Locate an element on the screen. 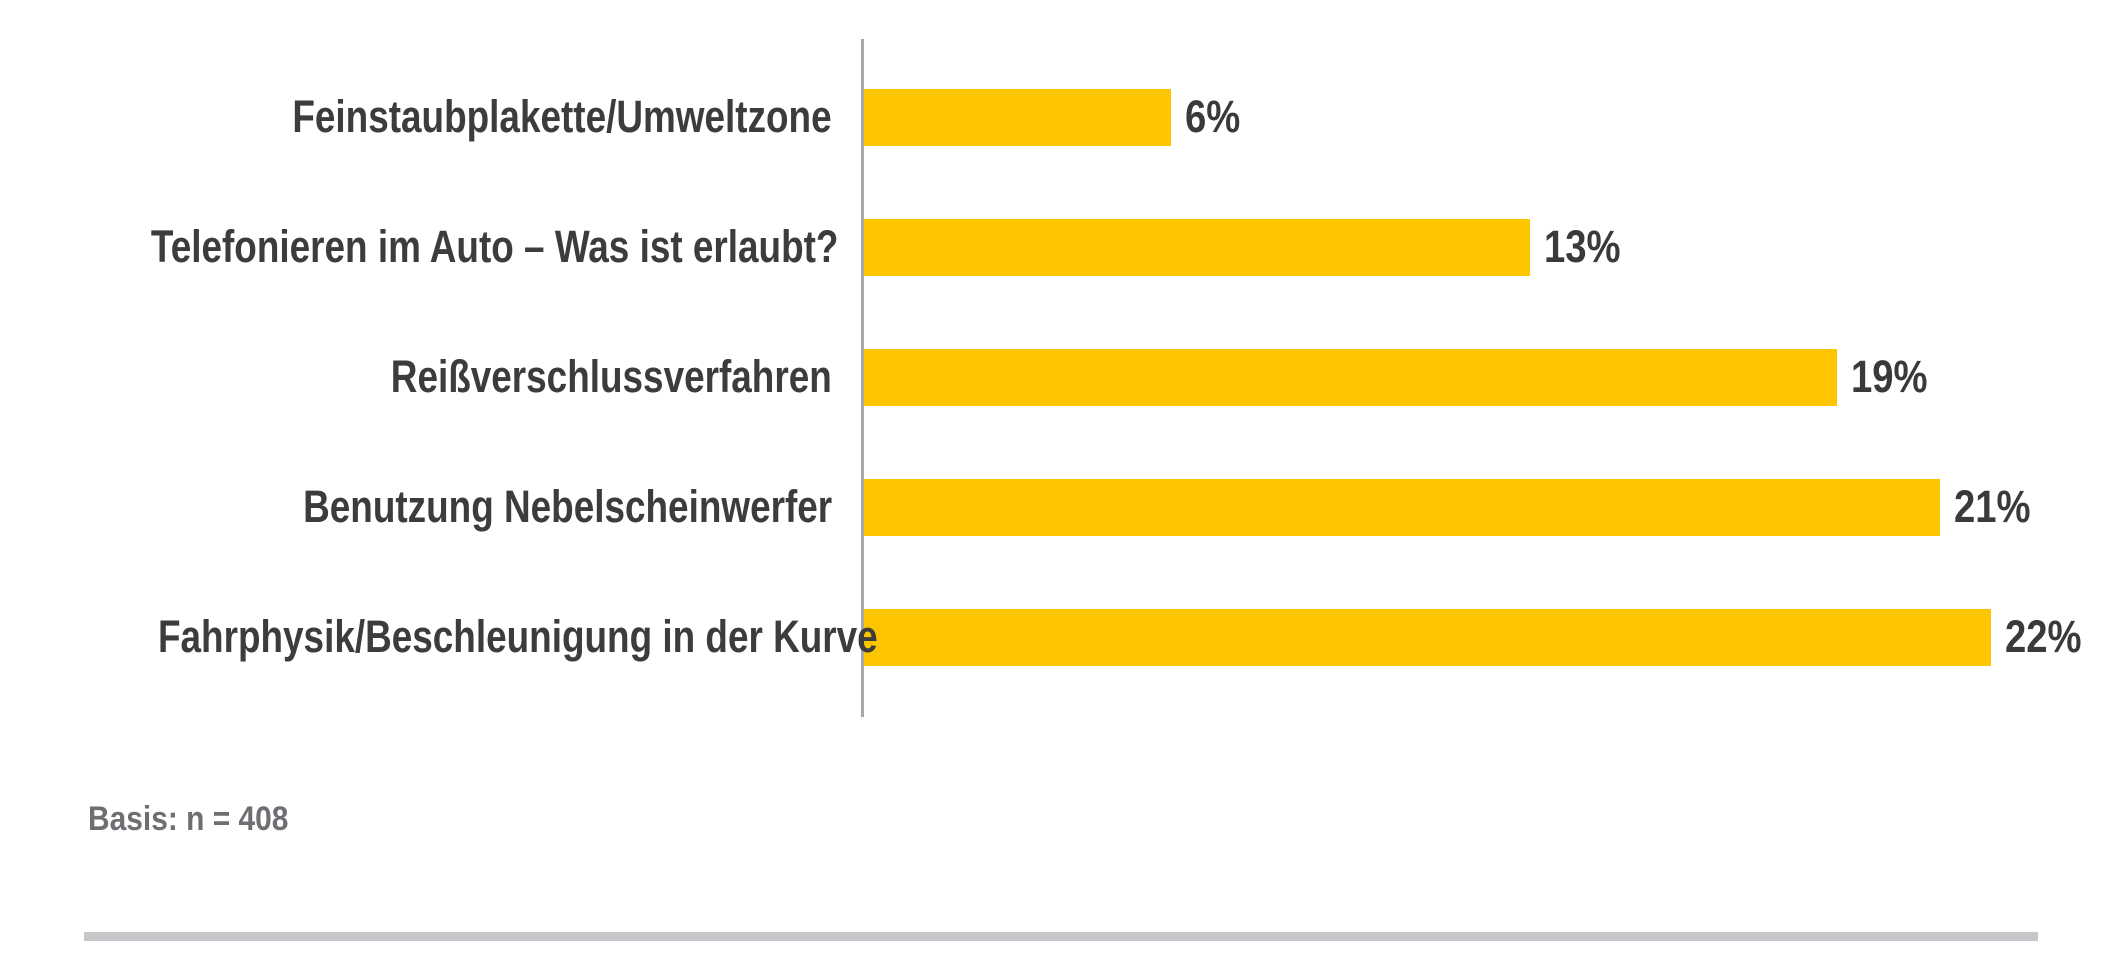  value-label: 19% is located at coordinates (1896, 377).